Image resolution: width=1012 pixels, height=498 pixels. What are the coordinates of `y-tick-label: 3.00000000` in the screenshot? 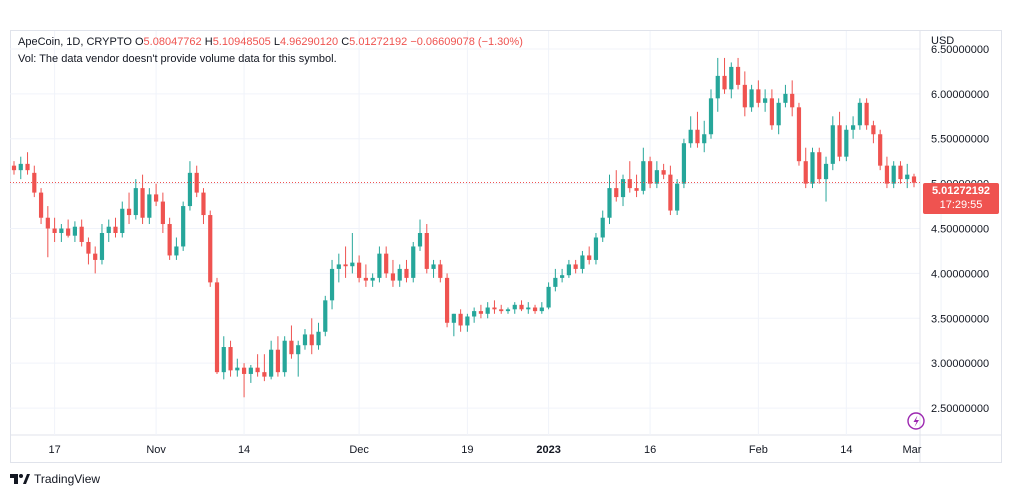 It's located at (960, 364).